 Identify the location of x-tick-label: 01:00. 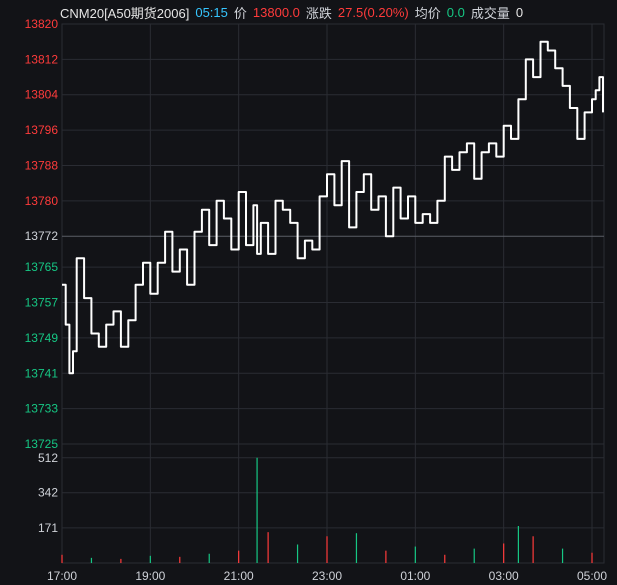
(415, 576).